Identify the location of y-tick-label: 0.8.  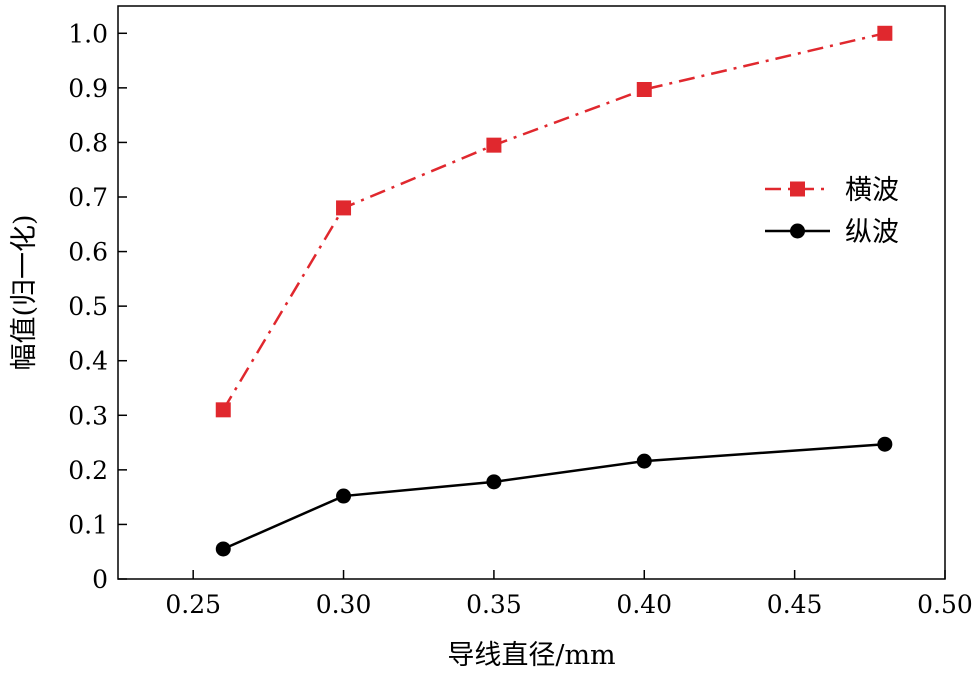
(88, 142).